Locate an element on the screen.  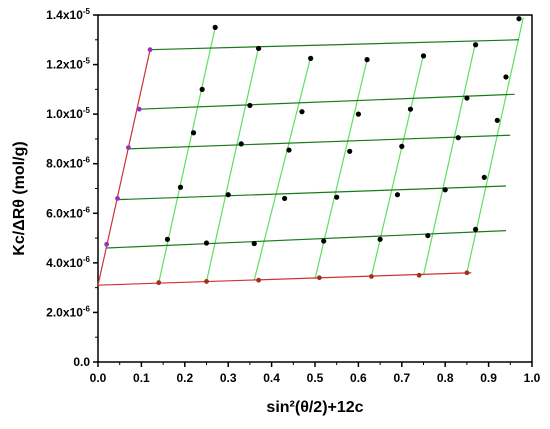
y-tick-label: 1.2x10⁻⁵ is located at coordinates (68, 64).